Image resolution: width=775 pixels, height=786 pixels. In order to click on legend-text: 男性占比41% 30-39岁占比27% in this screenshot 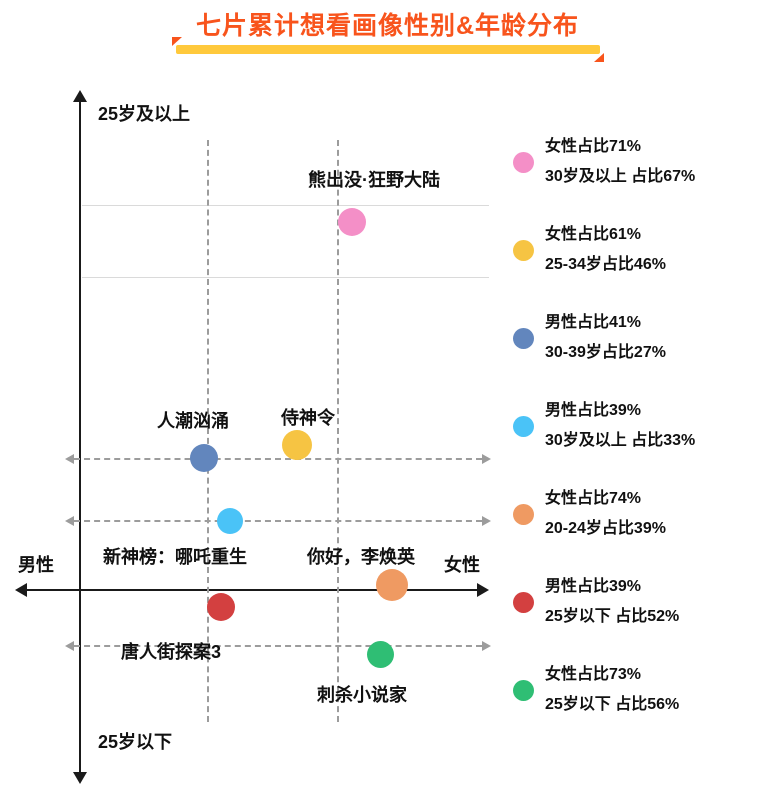, I will do `click(605, 338)`.